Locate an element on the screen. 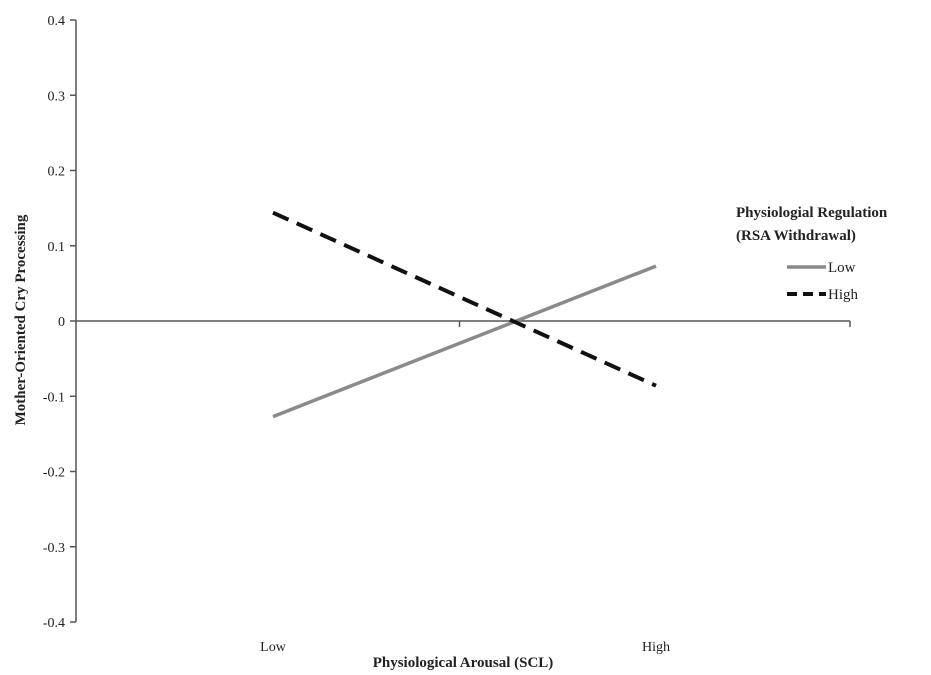  series-layer is located at coordinates (464, 314).